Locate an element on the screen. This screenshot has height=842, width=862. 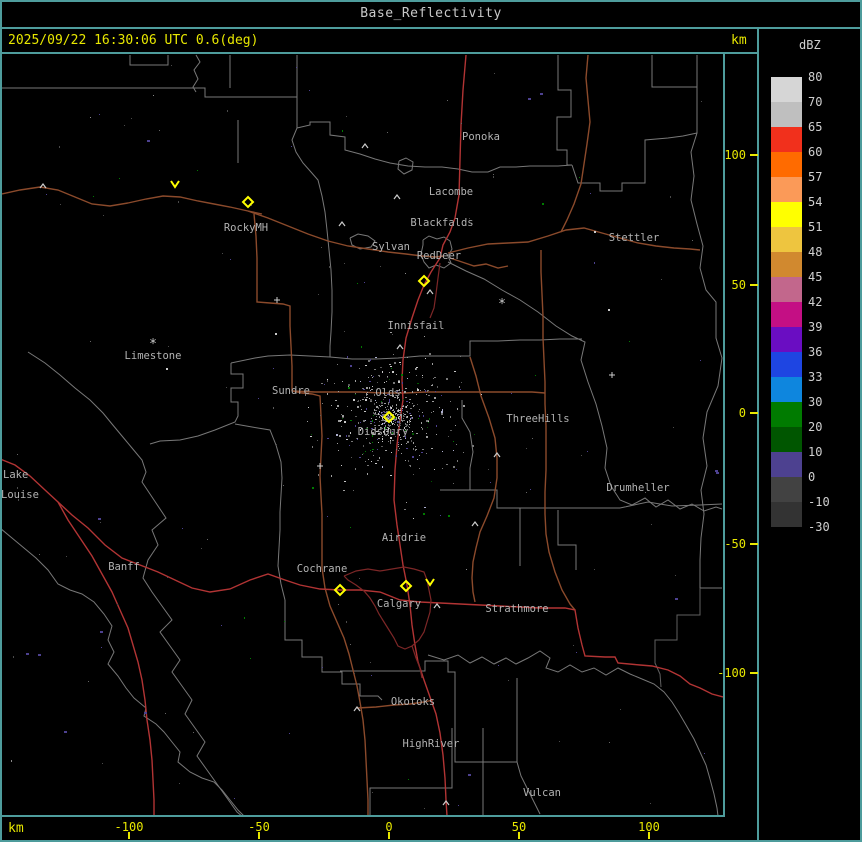
window-title: Base_Reflectivity is located at coordinates (431, 13).